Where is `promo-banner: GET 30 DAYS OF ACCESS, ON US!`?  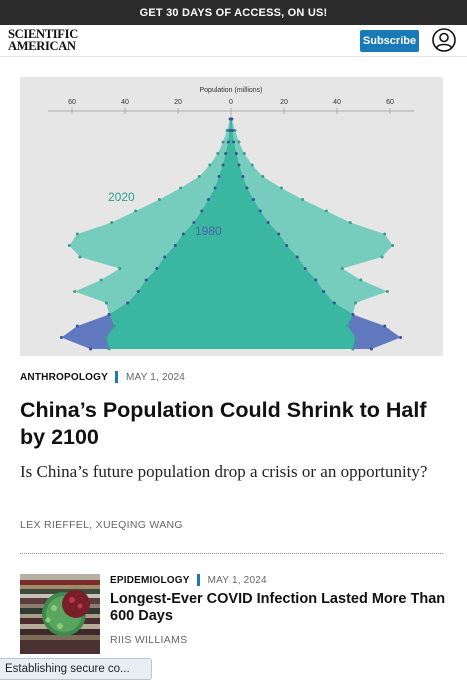 promo-banner: GET 30 DAYS OF ACCESS, ON US! is located at coordinates (233, 12).